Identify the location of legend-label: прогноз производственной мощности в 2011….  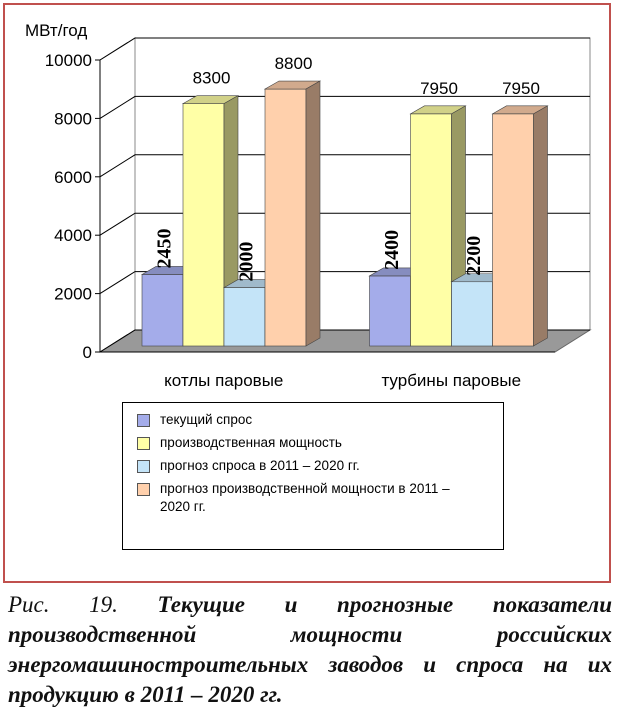
(305, 497).